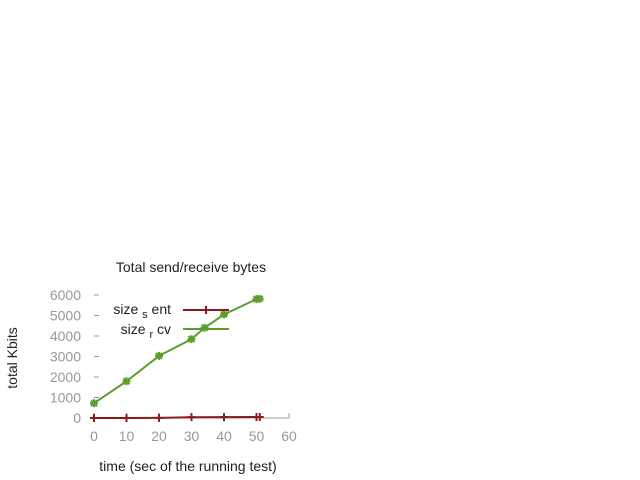  Describe the element at coordinates (159, 436) in the screenshot. I see `x-tick-label: 20` at that location.